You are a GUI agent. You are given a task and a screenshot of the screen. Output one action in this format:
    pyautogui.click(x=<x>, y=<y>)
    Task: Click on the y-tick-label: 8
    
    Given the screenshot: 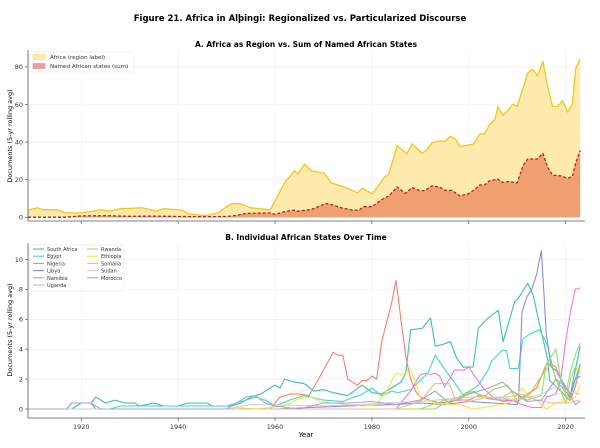 What is the action you would take?
    pyautogui.click(x=21, y=290)
    